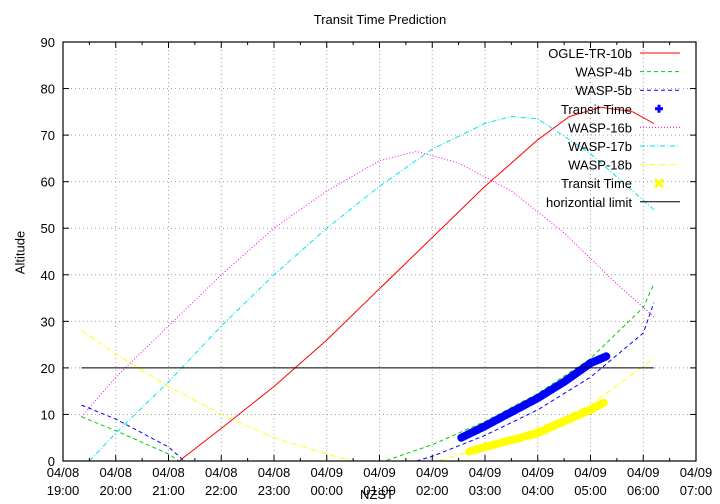 The width and height of the screenshot is (720, 504). What do you see at coordinates (485, 490) in the screenshot?
I see `x-tick-time: 03:00` at bounding box center [485, 490].